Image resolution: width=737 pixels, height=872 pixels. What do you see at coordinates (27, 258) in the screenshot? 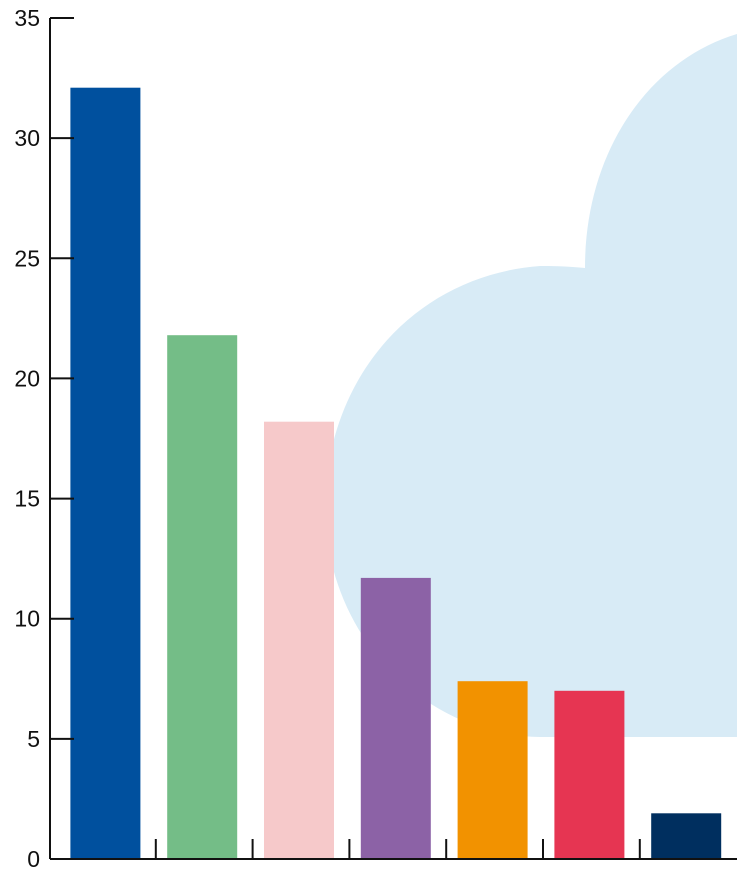
I see `y-tick-label-25: 25` at bounding box center [27, 258].